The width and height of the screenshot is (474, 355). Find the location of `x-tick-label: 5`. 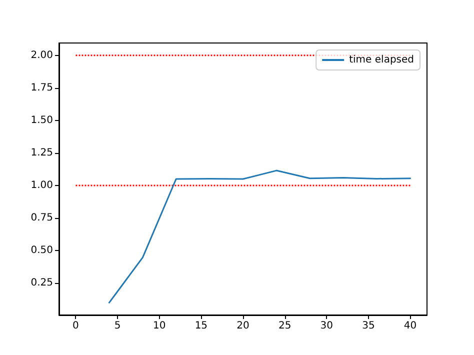

x-tick-label: 5 is located at coordinates (117, 326).